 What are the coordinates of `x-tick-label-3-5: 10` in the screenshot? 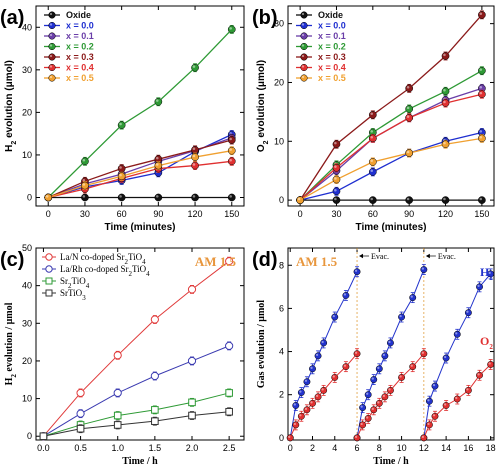 It's located at (402, 448).